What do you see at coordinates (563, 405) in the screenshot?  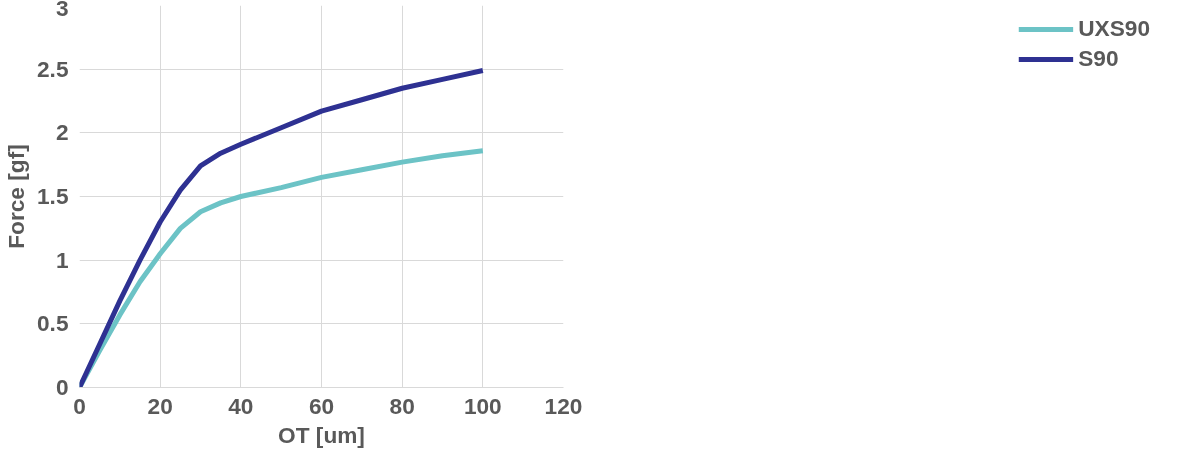 I see `x-tick-label: 120` at bounding box center [563, 405].